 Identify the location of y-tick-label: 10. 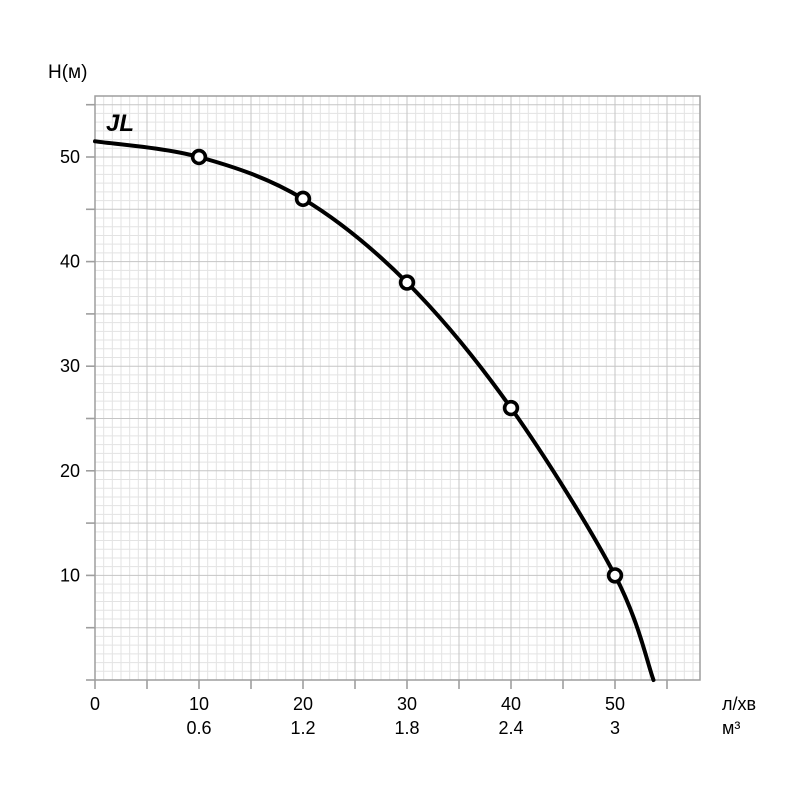
(70, 575).